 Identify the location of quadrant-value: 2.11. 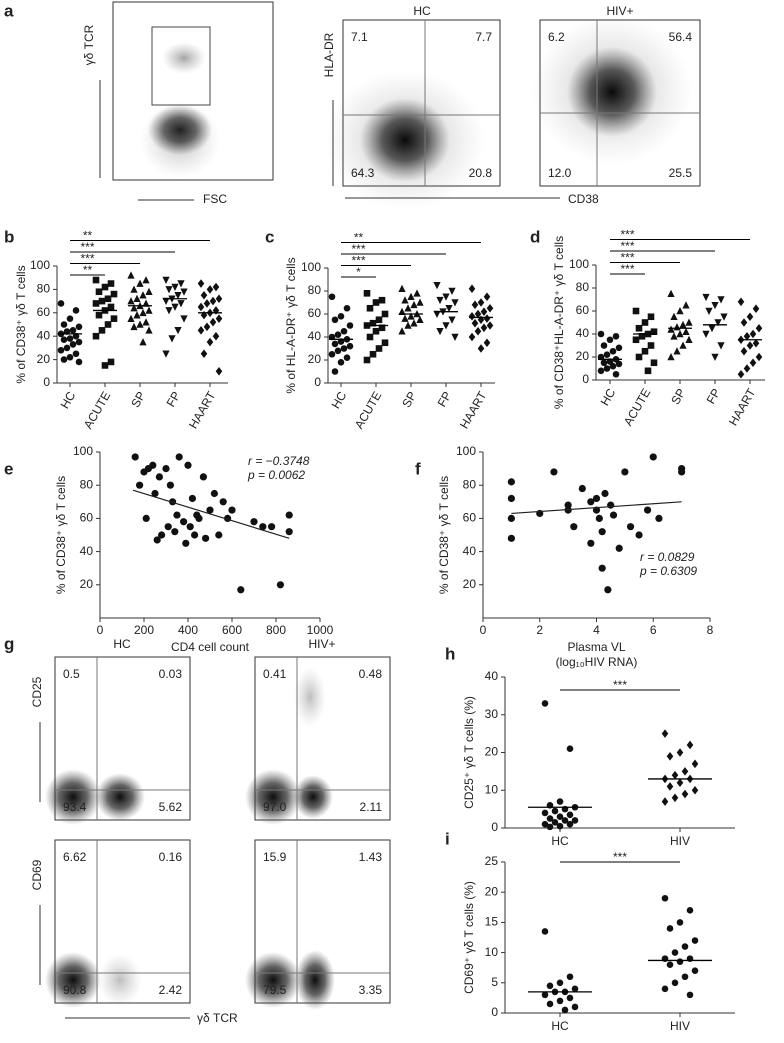
(371, 807).